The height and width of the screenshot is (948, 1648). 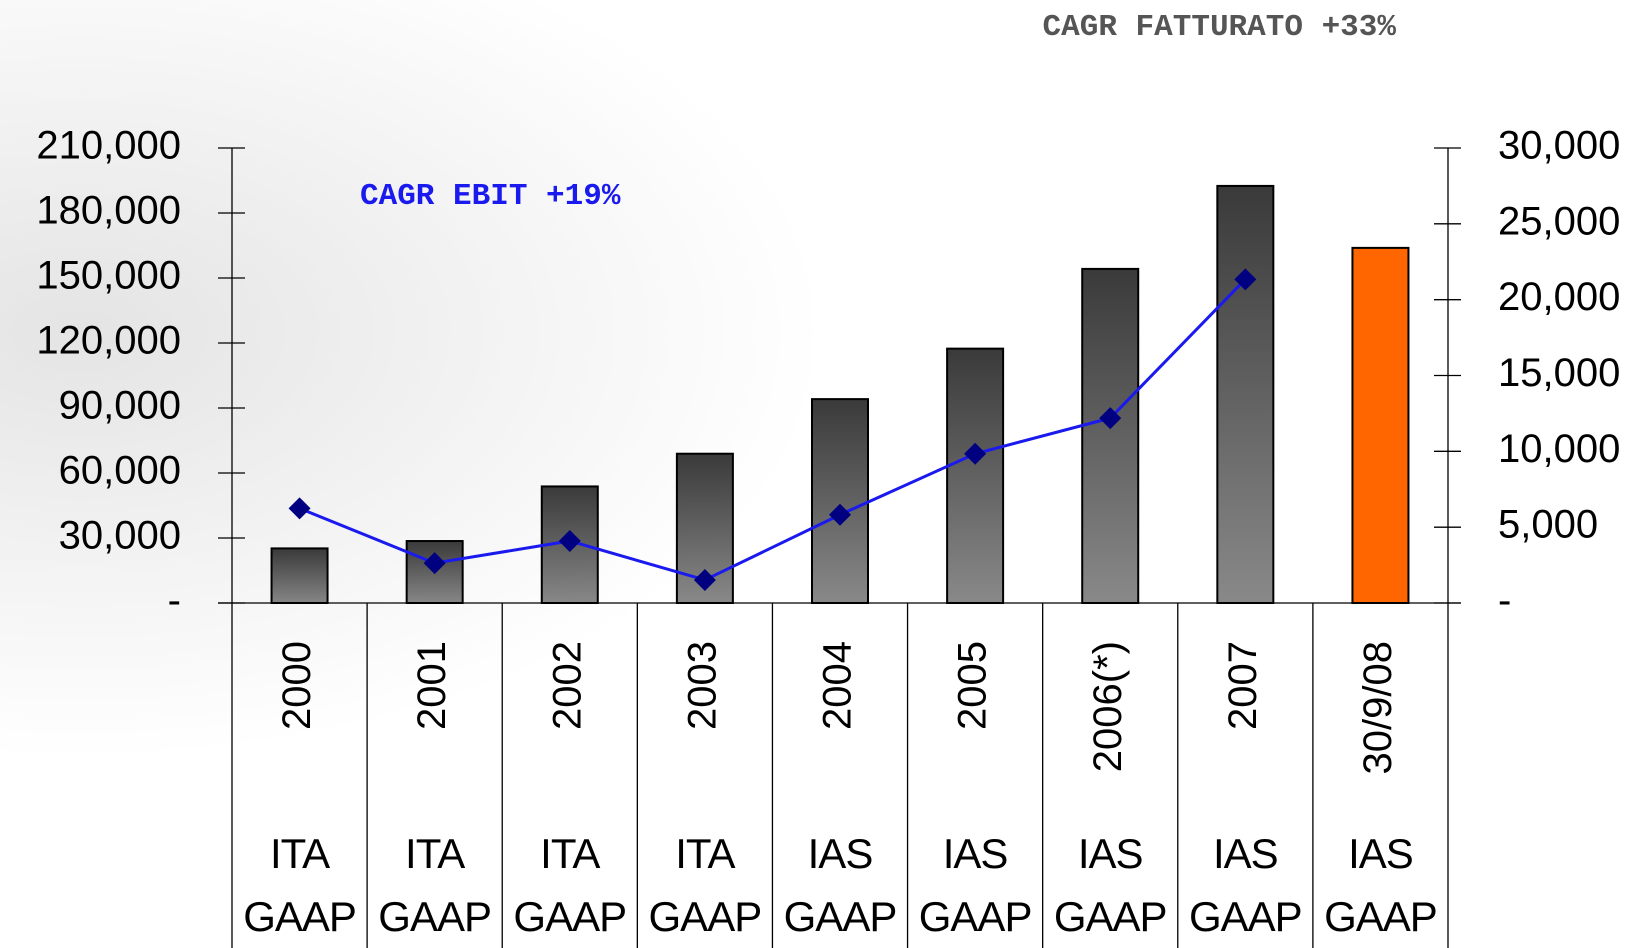 What do you see at coordinates (1559, 449) in the screenshot?
I see `y2-tick-label: 10,000` at bounding box center [1559, 449].